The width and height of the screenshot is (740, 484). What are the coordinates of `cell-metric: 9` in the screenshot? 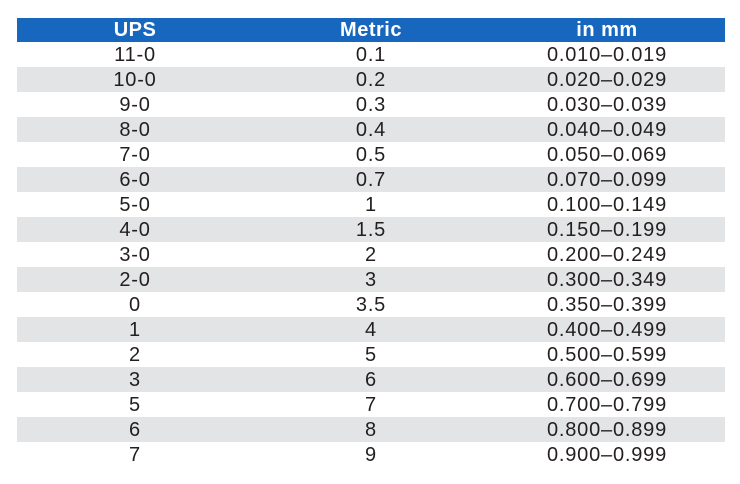 It's located at (371, 454).